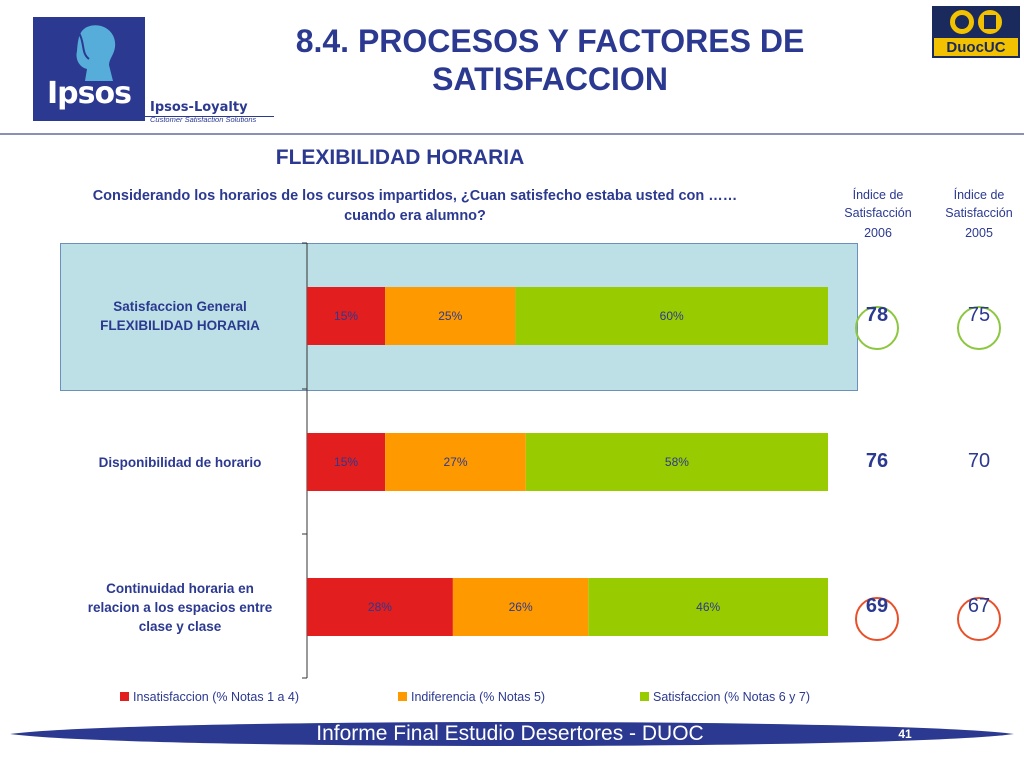 The width and height of the screenshot is (1024, 768). I want to click on bar-data-label-0-1: 25%, so click(450, 316).